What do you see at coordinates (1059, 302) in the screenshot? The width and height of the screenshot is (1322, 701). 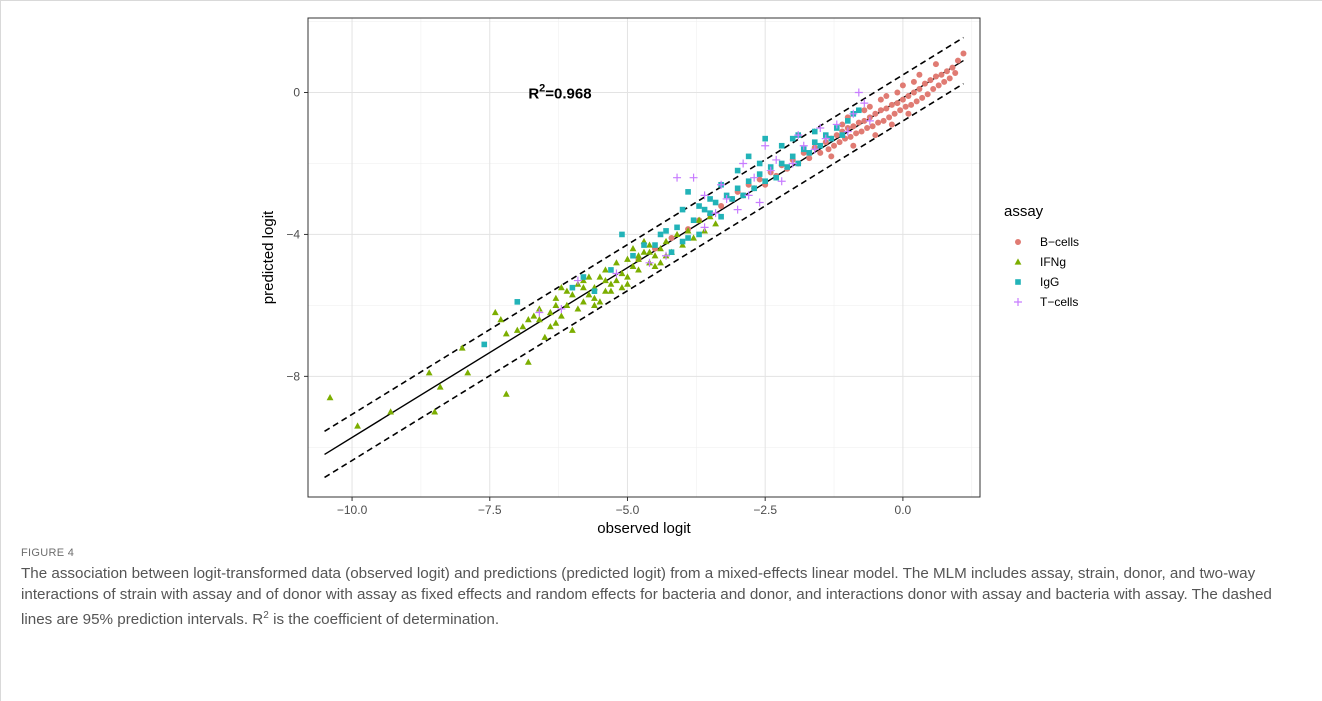 I see `legend-label: T−cells` at bounding box center [1059, 302].